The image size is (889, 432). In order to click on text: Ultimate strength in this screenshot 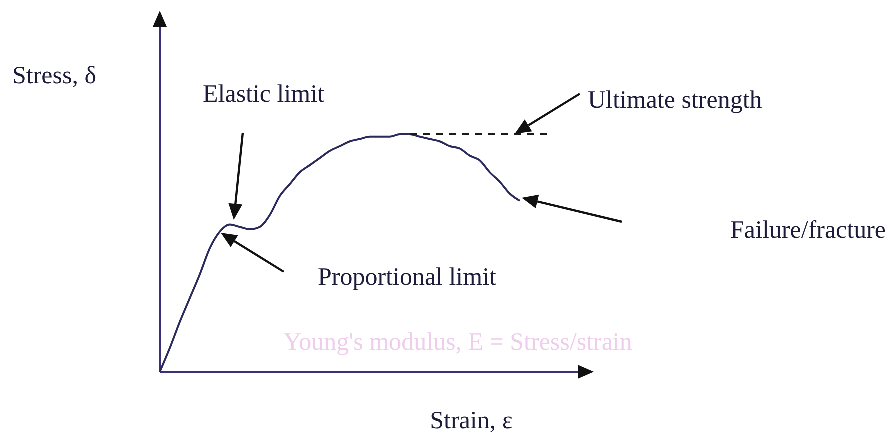, I will do `click(675, 100)`.